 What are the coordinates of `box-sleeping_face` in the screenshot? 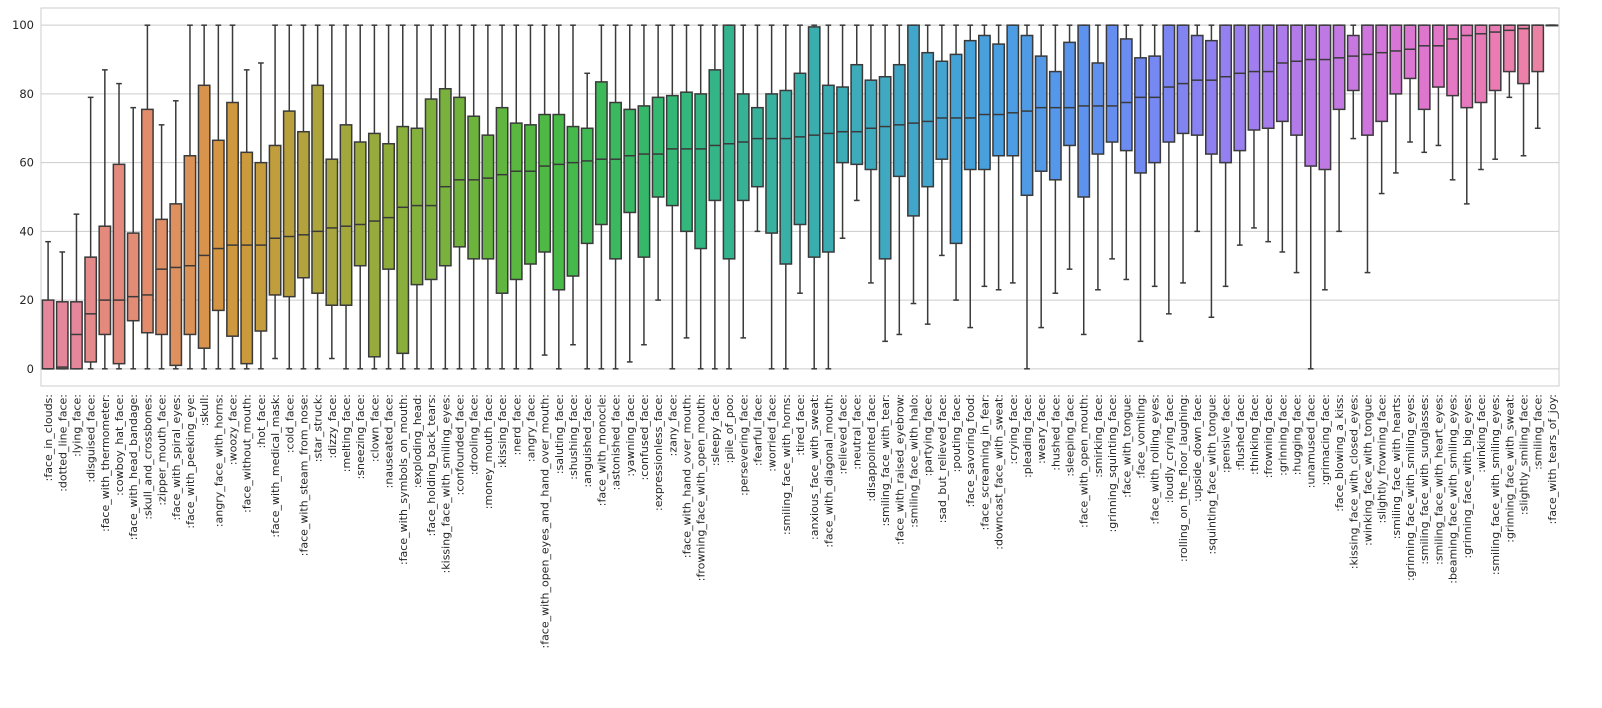 It's located at (1069, 147).